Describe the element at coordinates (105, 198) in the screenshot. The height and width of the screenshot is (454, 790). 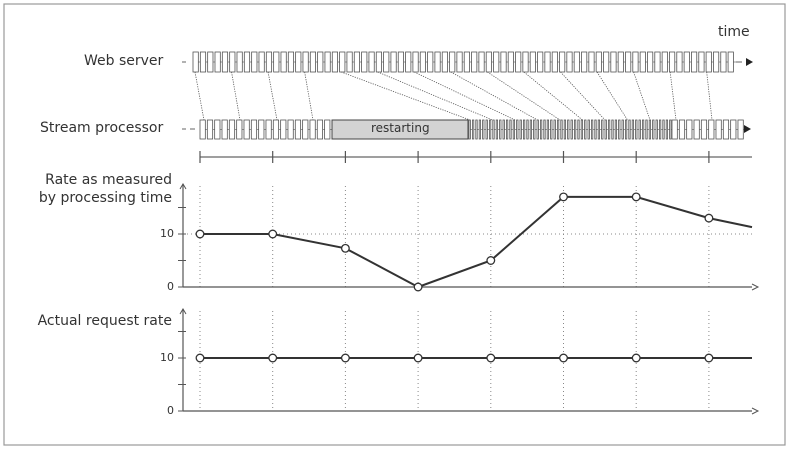
I see `chart1-title-line2: by processing time` at that location.